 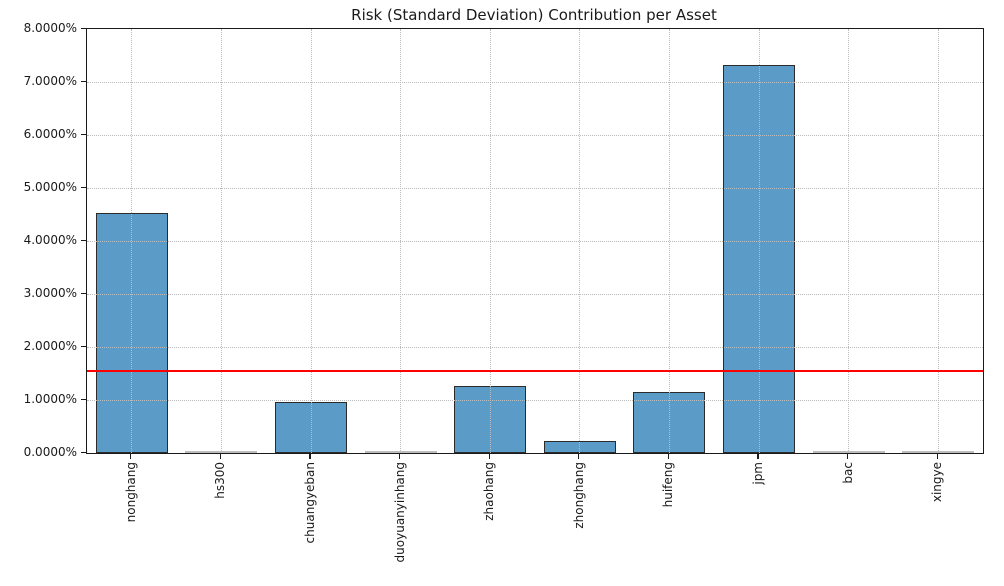 I want to click on x-tick-label: zhaohang, so click(x=489, y=491).